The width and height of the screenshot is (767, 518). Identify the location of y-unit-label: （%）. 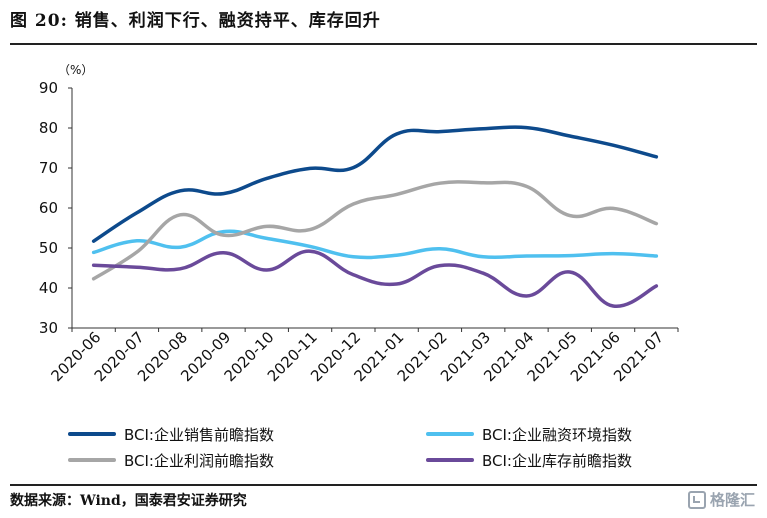
(75, 70).